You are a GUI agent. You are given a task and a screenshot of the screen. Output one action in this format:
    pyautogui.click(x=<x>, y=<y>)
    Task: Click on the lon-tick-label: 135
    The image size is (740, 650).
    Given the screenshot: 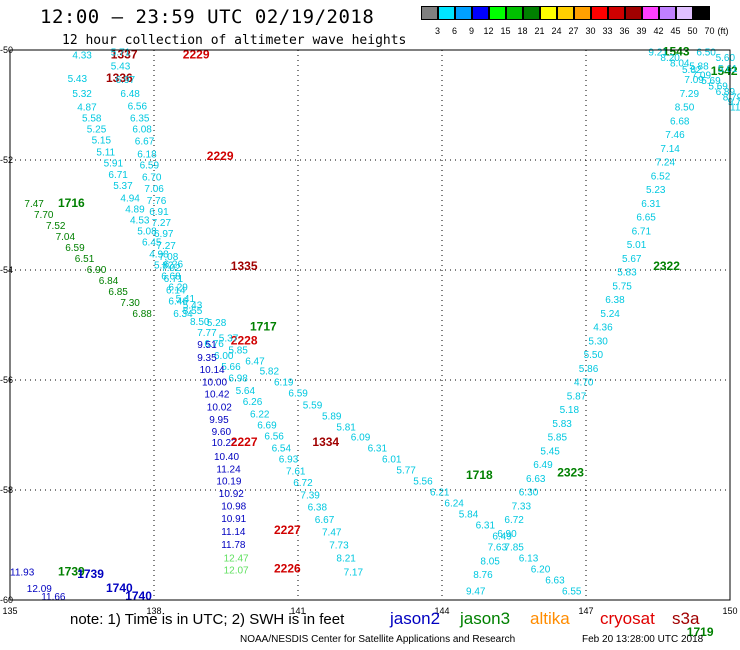 What is the action you would take?
    pyautogui.click(x=9, y=611)
    